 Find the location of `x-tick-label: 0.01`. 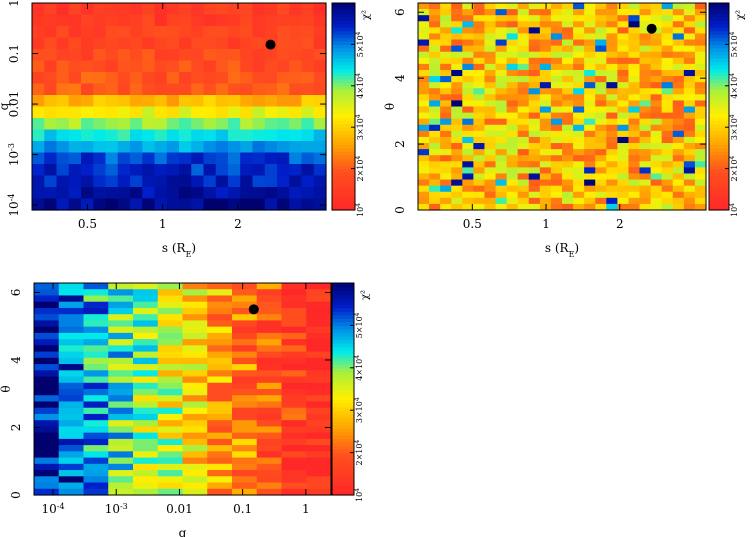

x-tick-label: 0.01 is located at coordinates (179, 509).